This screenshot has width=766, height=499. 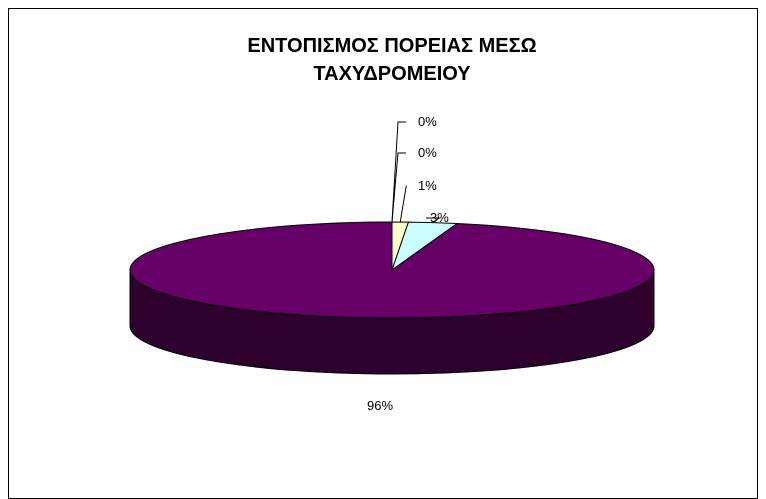 What do you see at coordinates (427, 121) in the screenshot?
I see `slice-label-0: 0%` at bounding box center [427, 121].